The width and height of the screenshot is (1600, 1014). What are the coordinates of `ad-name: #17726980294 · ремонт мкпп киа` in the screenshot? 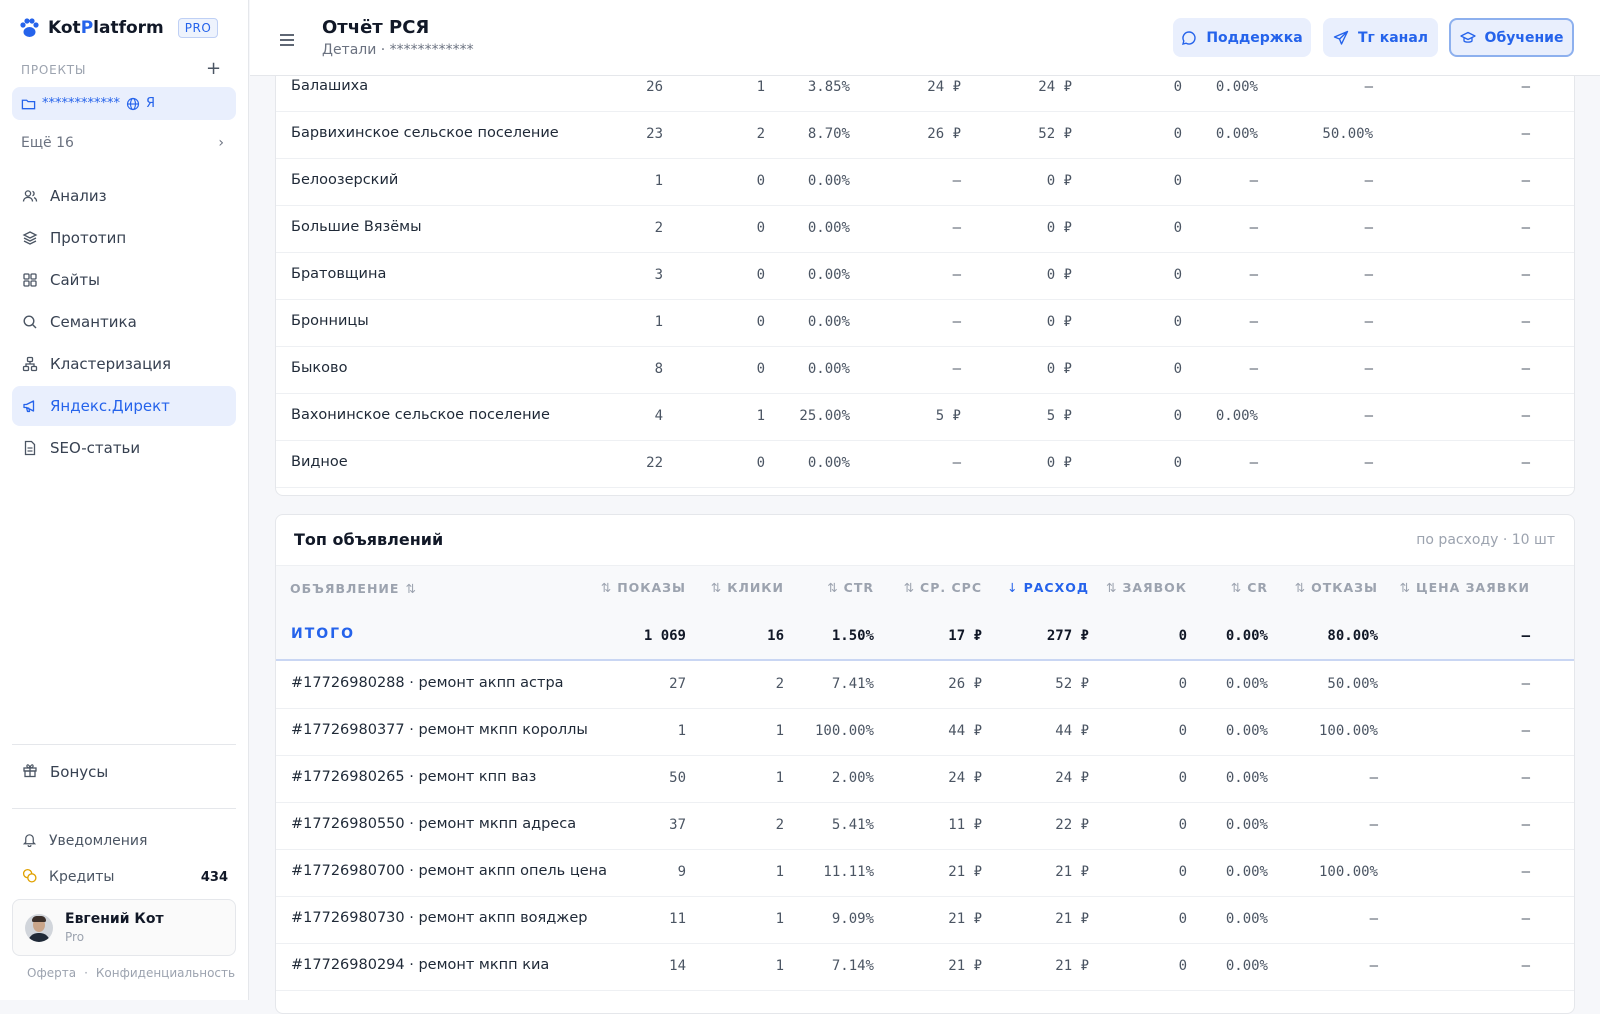 It's located at (420, 965).